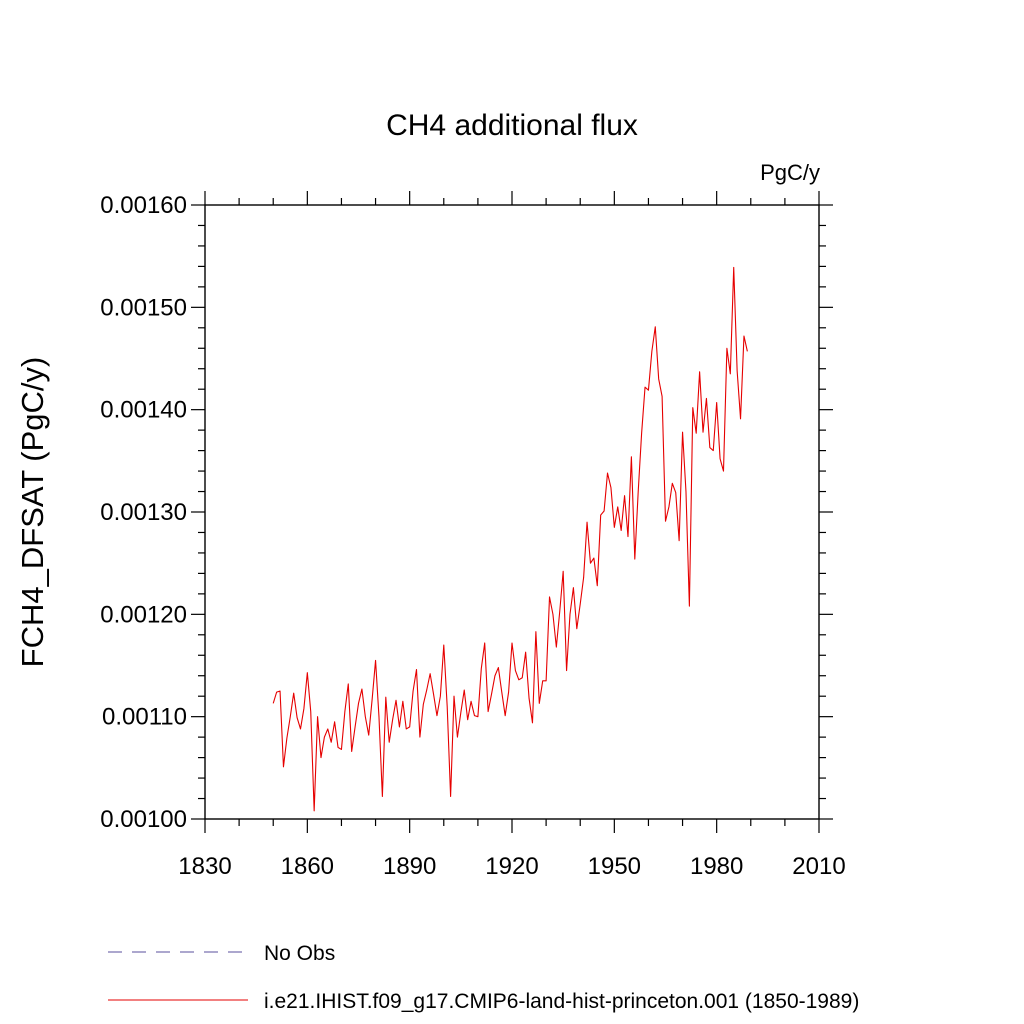  Describe the element at coordinates (144, 717) in the screenshot. I see `y-tick-label: 0.00110` at that location.